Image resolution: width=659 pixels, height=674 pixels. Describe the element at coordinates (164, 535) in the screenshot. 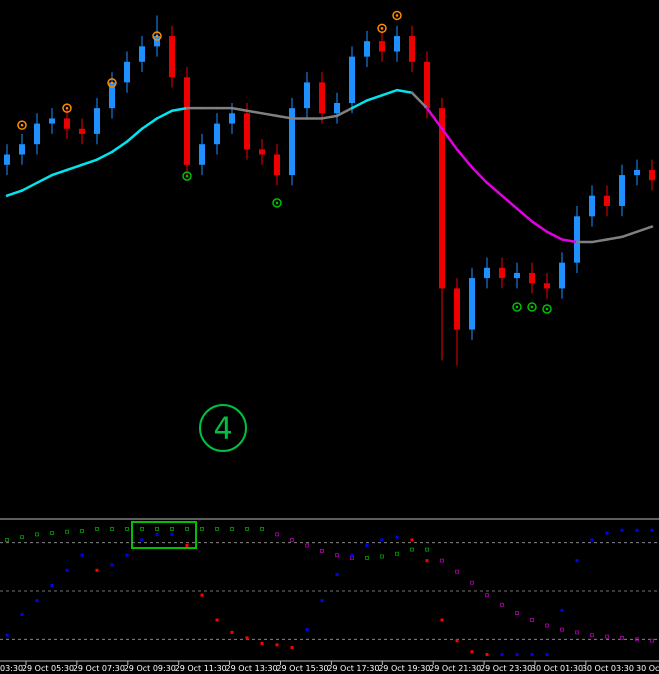

I see `highlight-box` at that location.